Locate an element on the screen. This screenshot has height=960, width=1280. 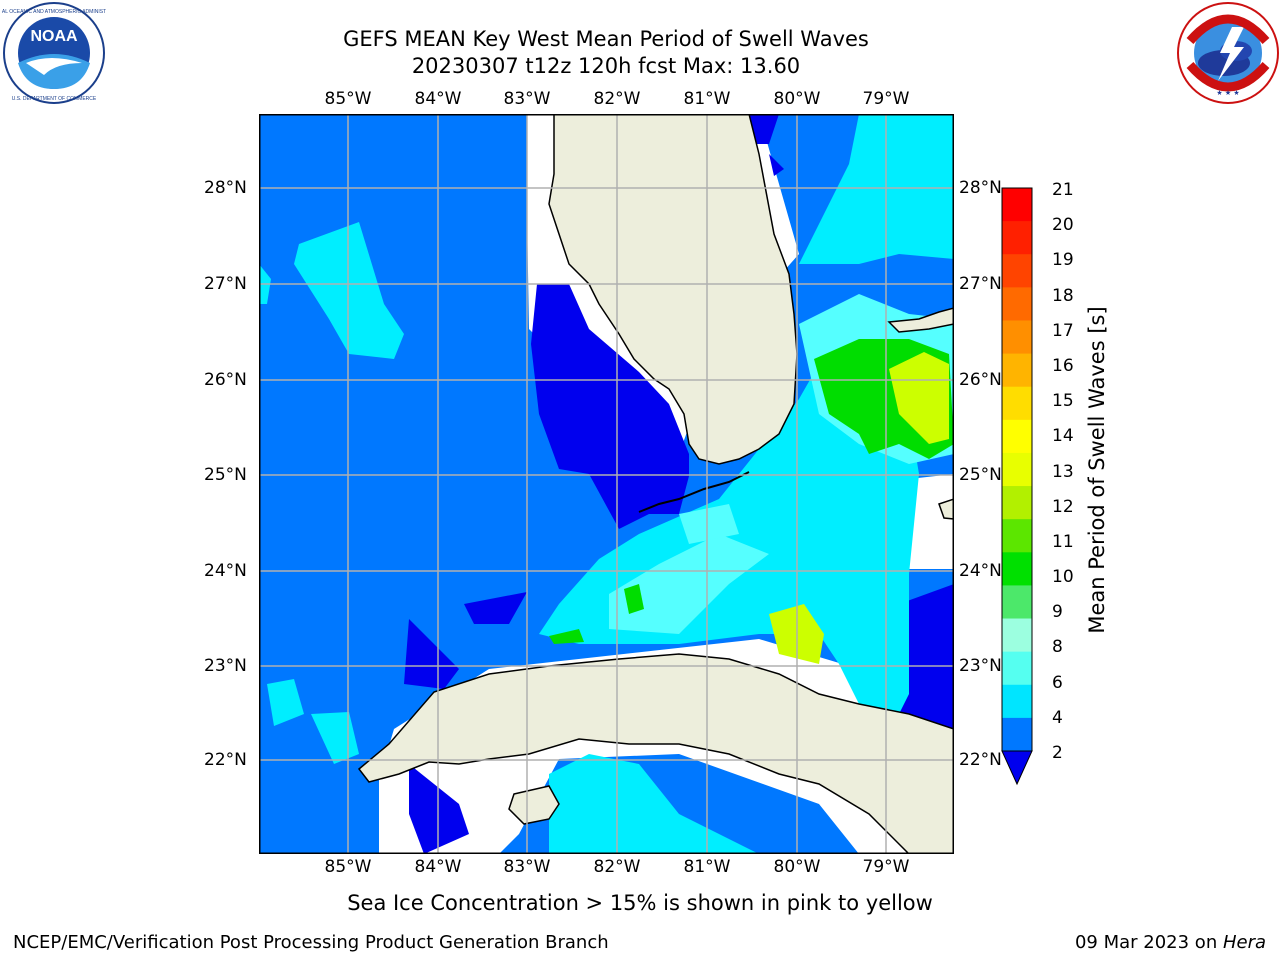
florida-keys is located at coordinates (694, 492).